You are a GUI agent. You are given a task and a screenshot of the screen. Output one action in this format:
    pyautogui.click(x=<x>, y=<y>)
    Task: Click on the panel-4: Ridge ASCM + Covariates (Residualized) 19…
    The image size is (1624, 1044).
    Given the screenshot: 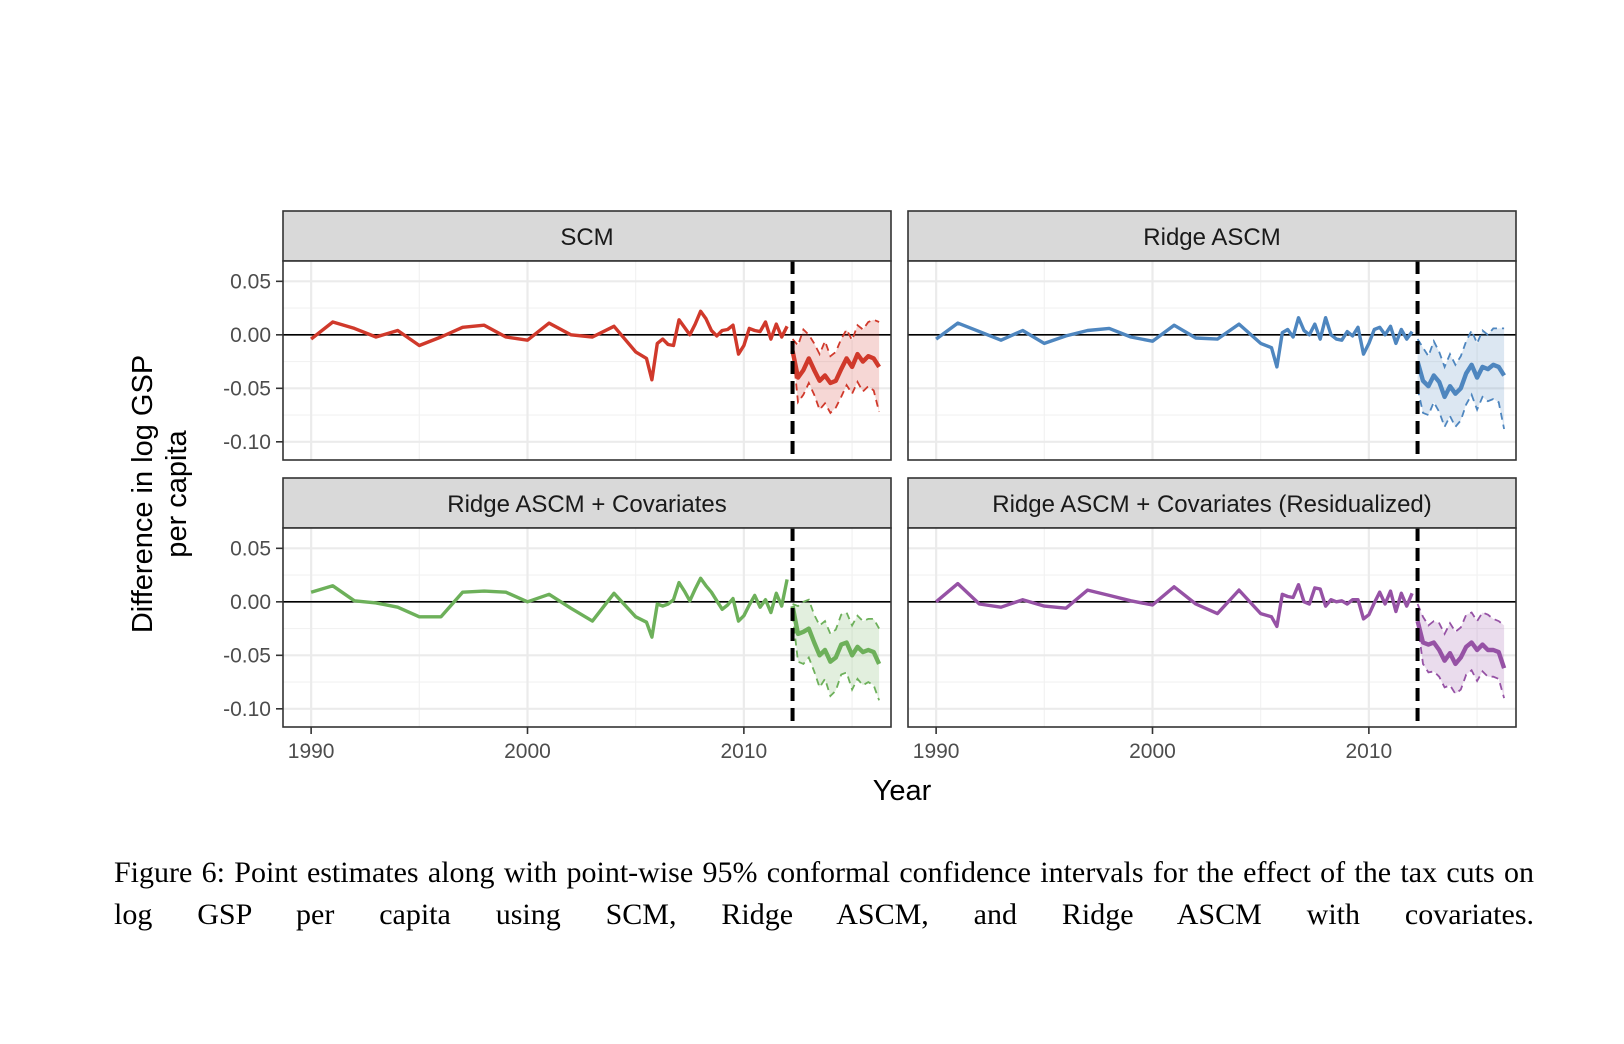 What is the action you would take?
    pyautogui.click(x=1212, y=620)
    